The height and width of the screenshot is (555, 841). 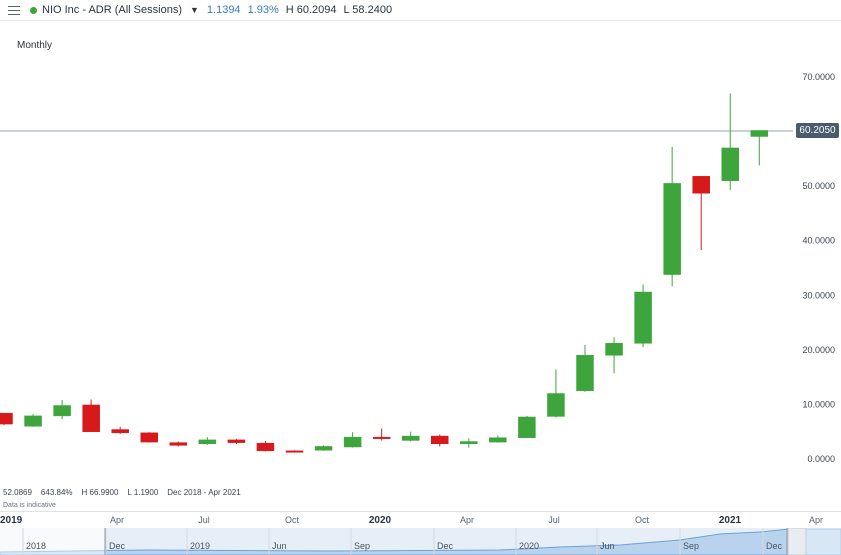 I want to click on navigator-scroll-button, so click(x=797, y=541).